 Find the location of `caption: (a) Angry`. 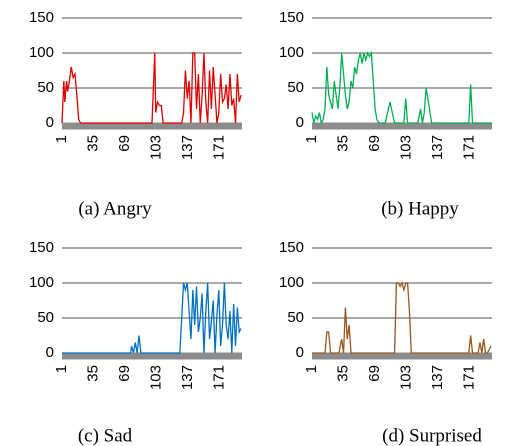

caption: (a) Angry is located at coordinates (115, 208).